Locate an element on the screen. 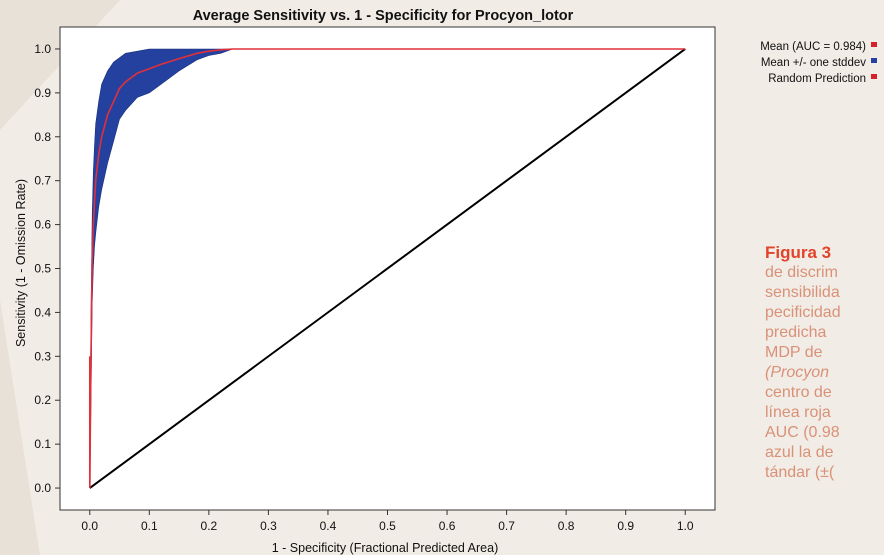 Image resolution: width=884 pixels, height=555 pixels. caption-line: MDP de is located at coordinates (794, 352).